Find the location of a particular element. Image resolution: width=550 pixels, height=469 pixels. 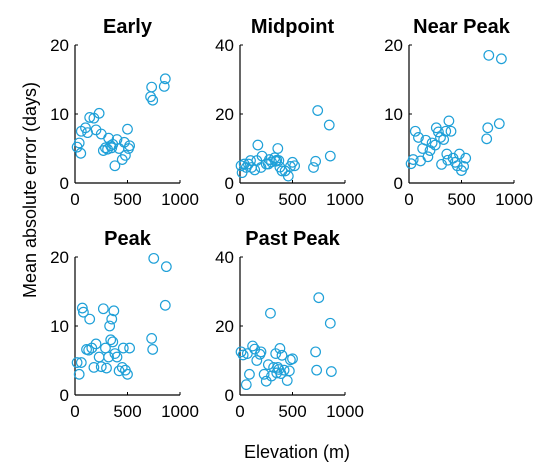

panel-5: Past Peak 0 20 40 0 500 1000 is located at coordinates (289, 324).